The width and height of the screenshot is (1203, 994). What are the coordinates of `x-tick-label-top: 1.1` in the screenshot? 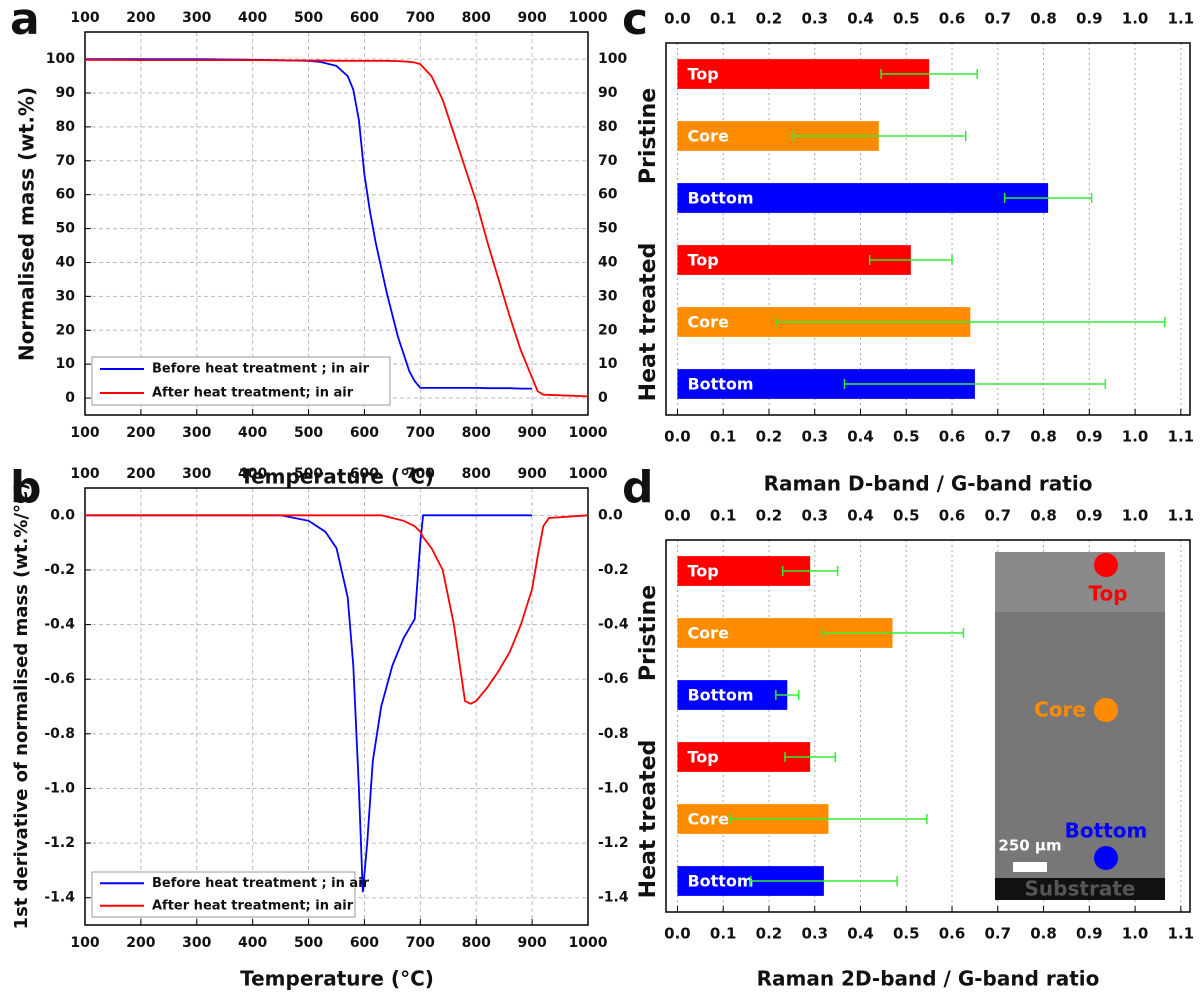 It's located at (1181, 516).